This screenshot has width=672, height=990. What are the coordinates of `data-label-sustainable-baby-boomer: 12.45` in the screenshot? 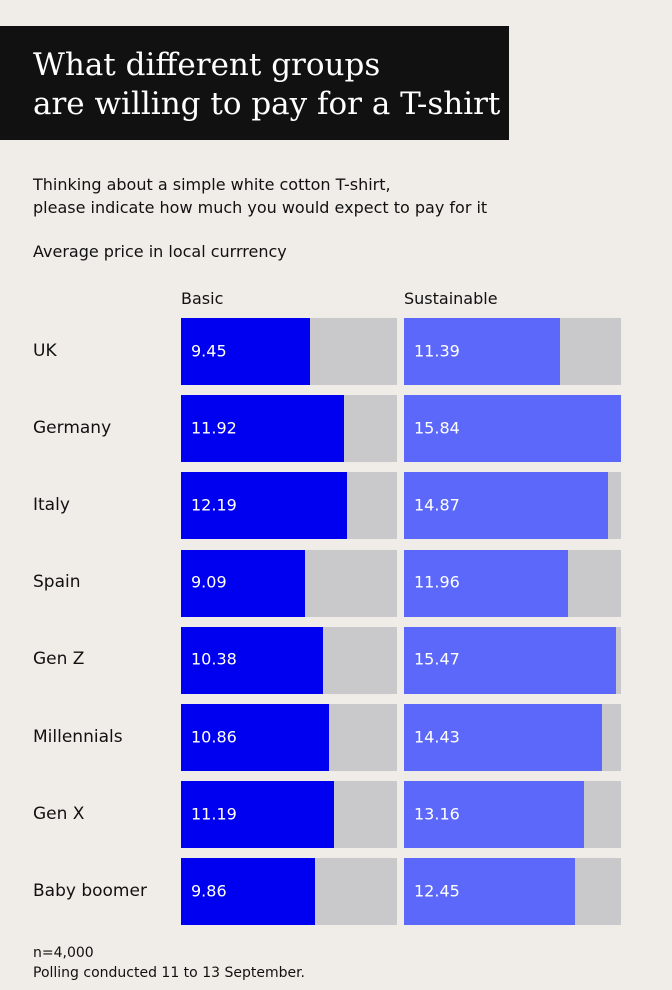 It's located at (437, 891).